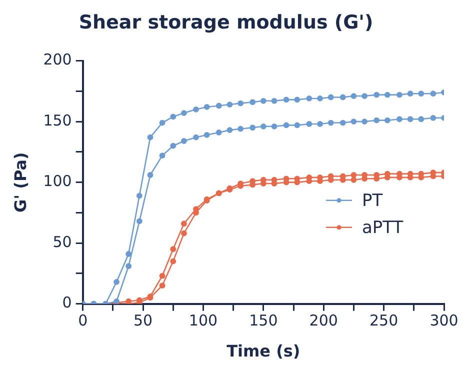 Image resolution: width=474 pixels, height=370 pixels. I want to click on x-axis-title: Time (s), so click(263, 351).